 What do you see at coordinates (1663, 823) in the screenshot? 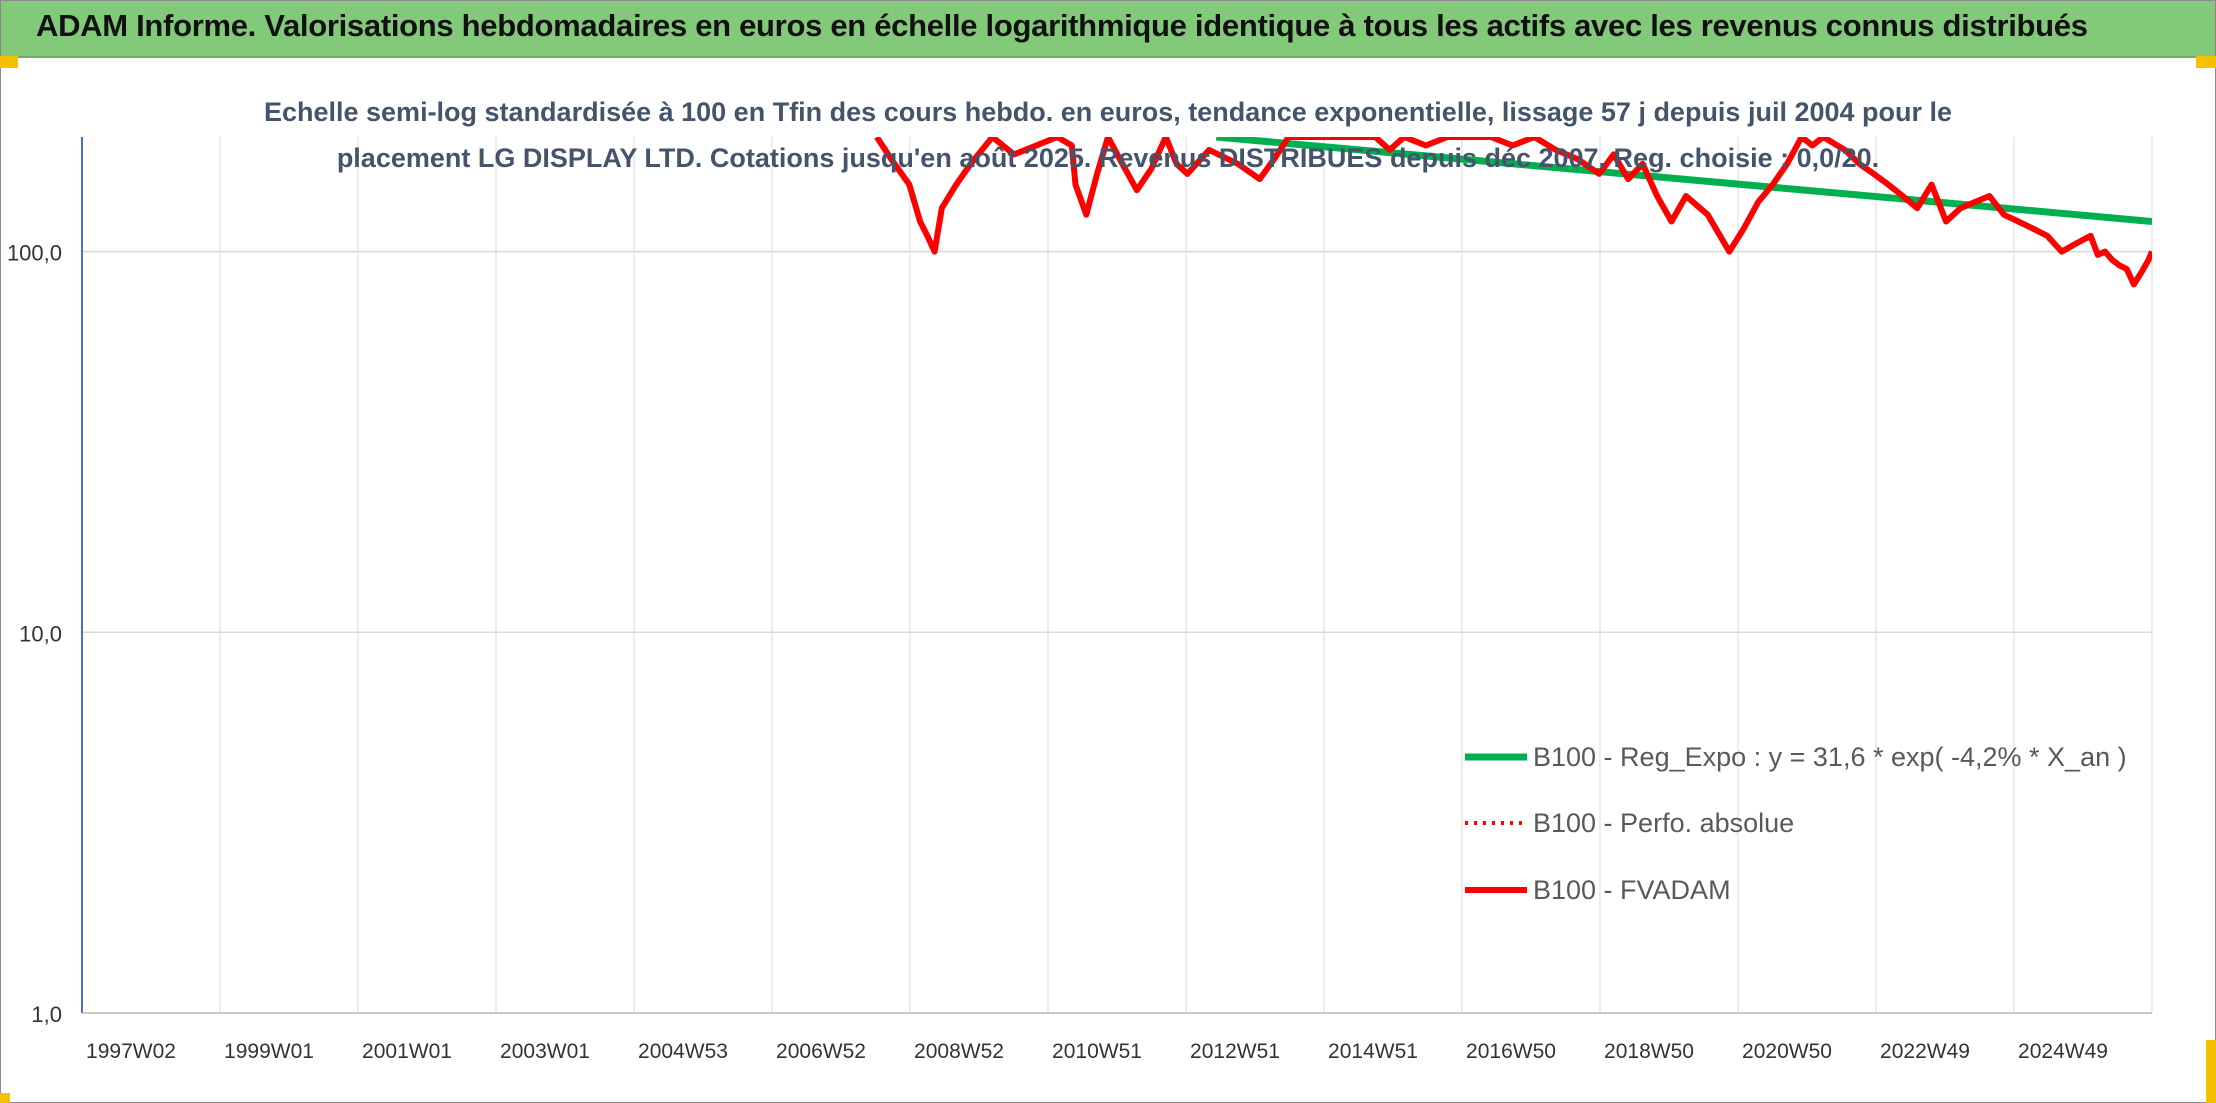
I see `legend-label-perfo-absolue: B100 - Perfo. absolue` at bounding box center [1663, 823].